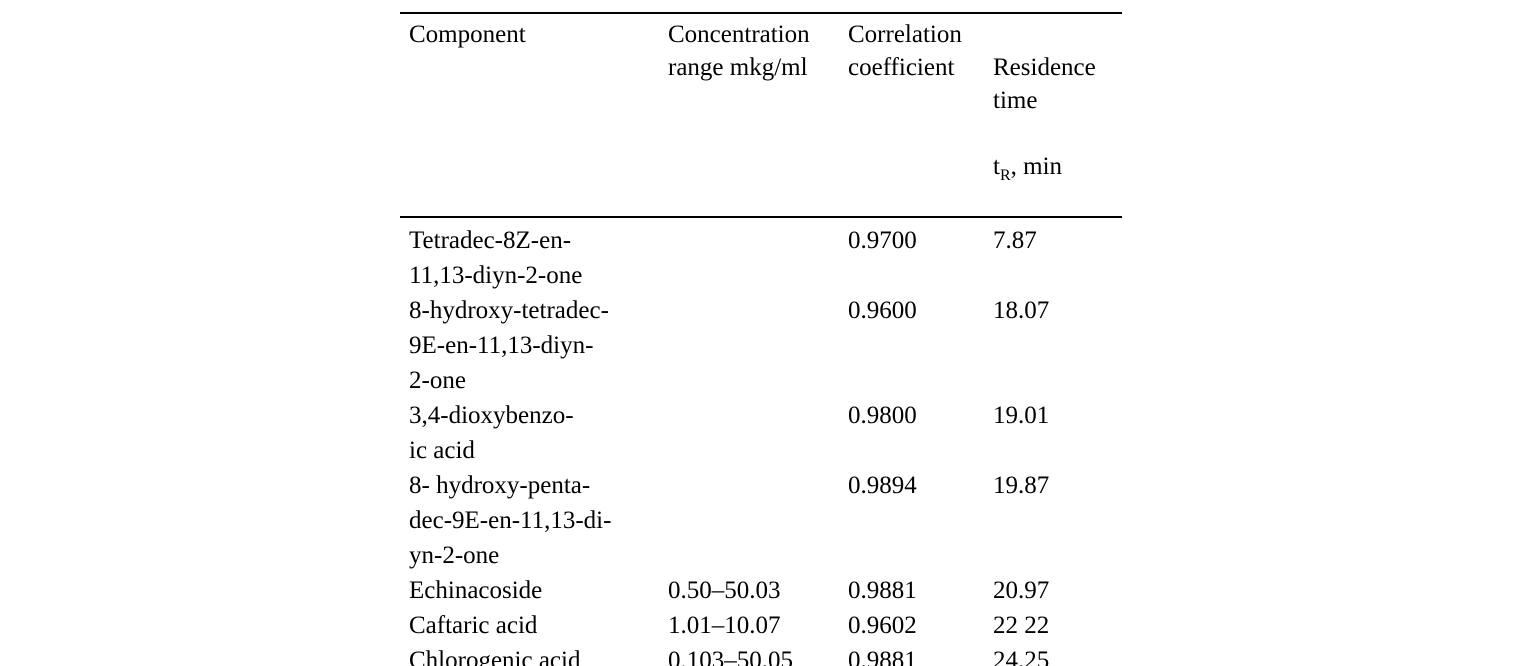 The width and height of the screenshot is (1520, 666). I want to click on cell-correlation: 0.9600, so click(882, 310).